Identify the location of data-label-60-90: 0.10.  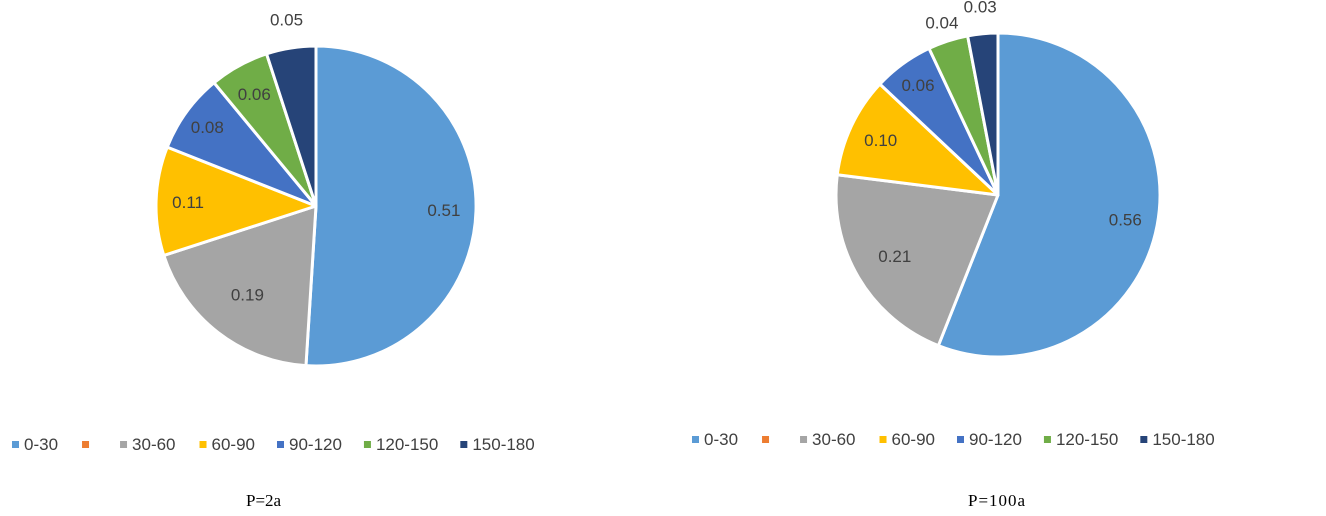
(880, 140).